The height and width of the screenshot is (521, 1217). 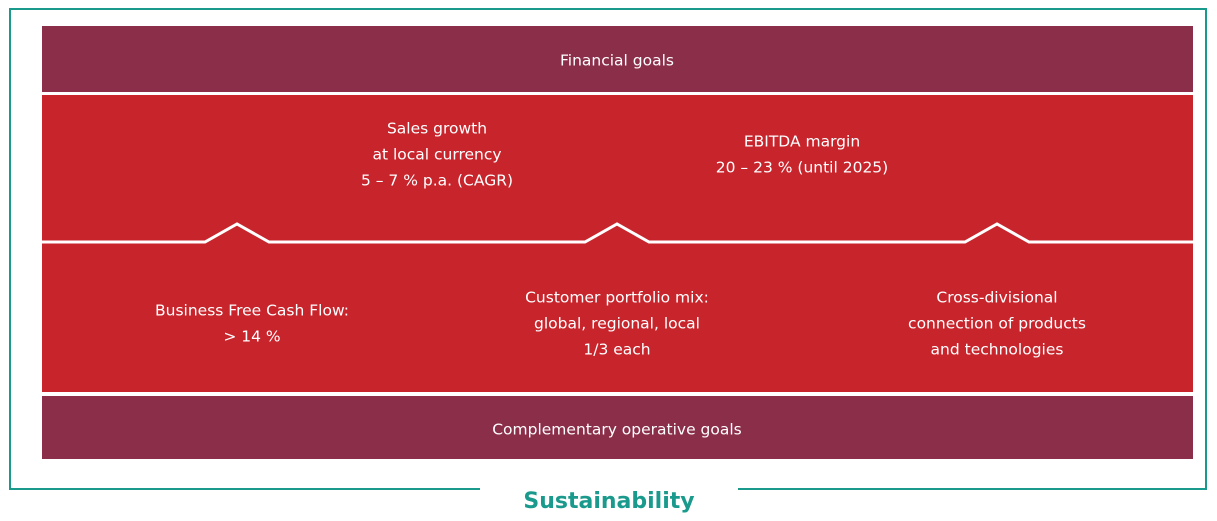 I want to click on goal-text: 1/3 each, so click(x=616, y=350).